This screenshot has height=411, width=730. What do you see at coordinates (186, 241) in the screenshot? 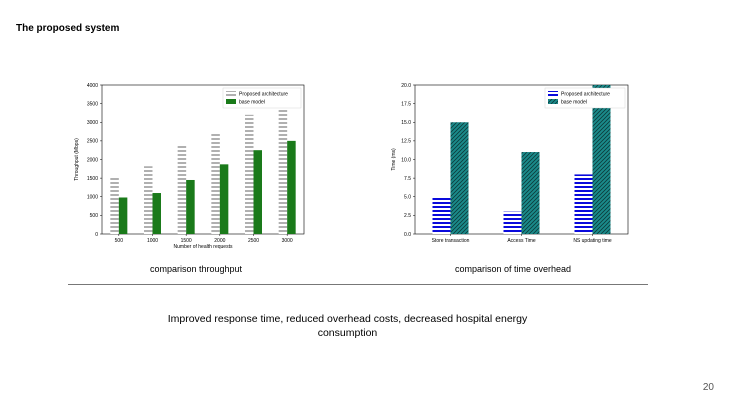
I see `x-tick-label: 1500` at bounding box center [186, 241].